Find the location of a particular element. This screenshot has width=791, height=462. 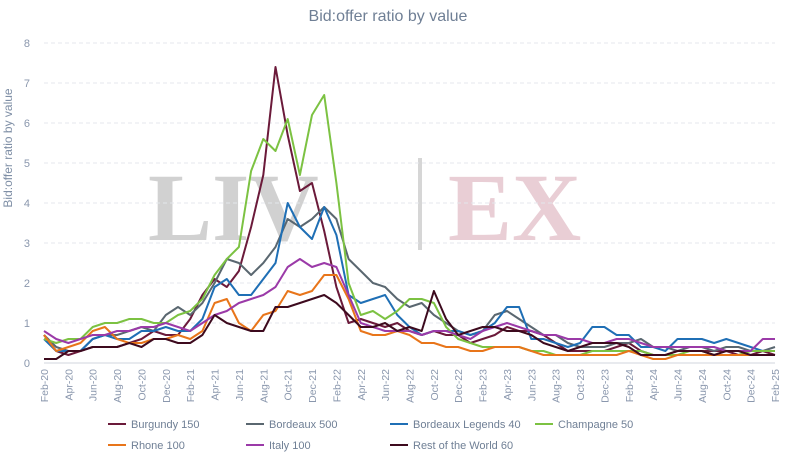

watermark: LIV EX is located at coordinates (364, 207).